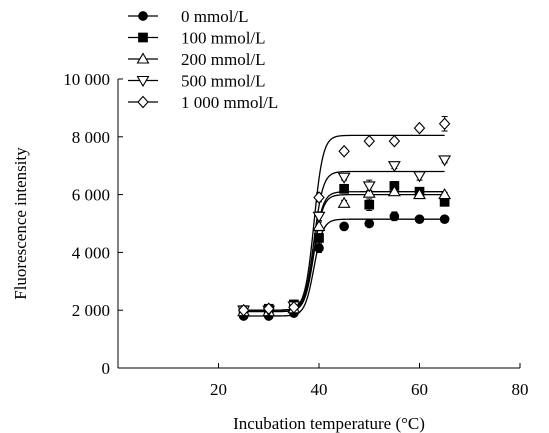  Describe the element at coordinates (218, 389) in the screenshot. I see `x-tick-label: 20` at that location.